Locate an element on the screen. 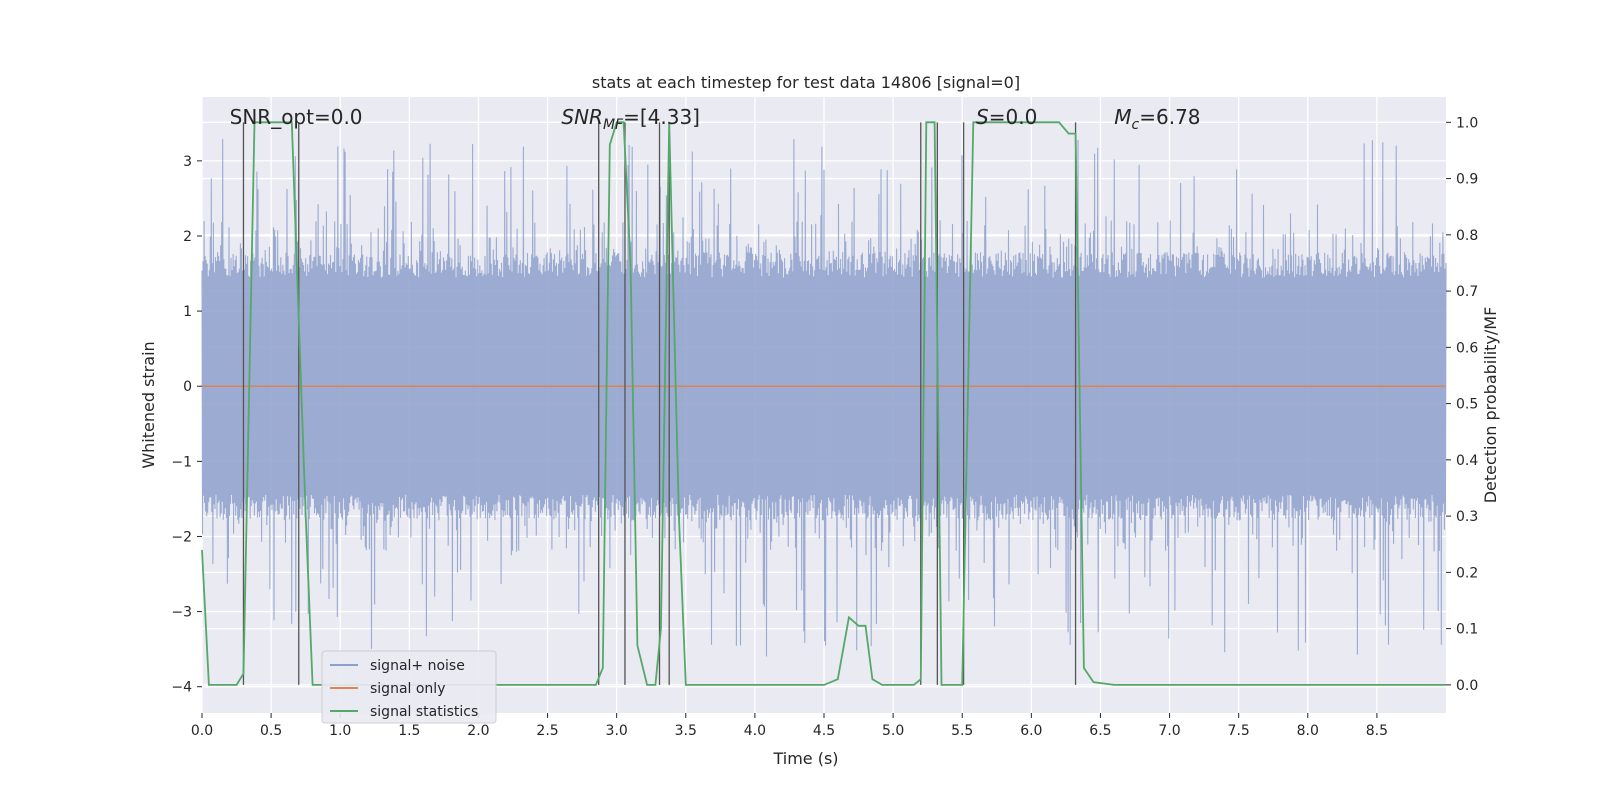 The width and height of the screenshot is (1600, 800). y-left-tick-label: −2 is located at coordinates (181, 537).